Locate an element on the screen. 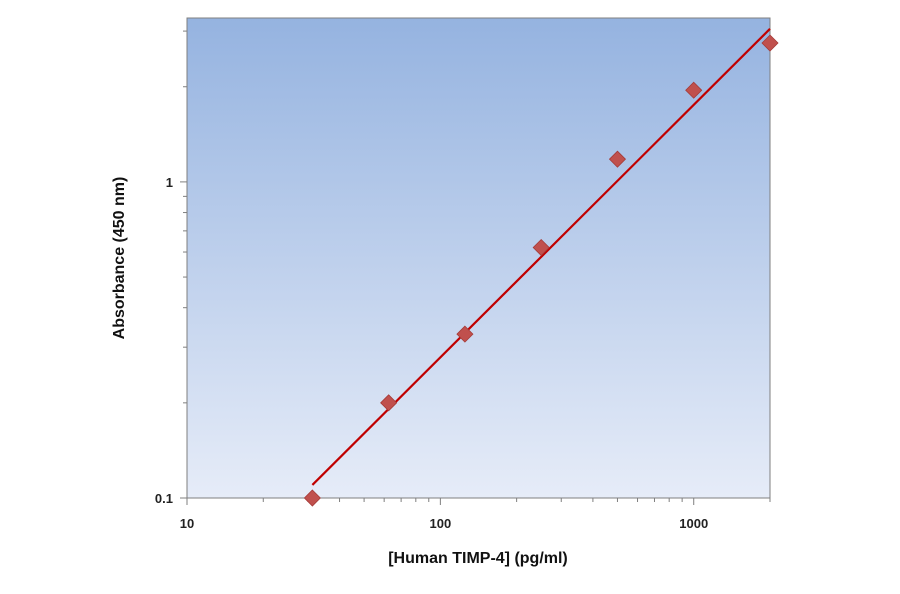 The height and width of the screenshot is (594, 900). x-axis-ticks: 10 100 1000 is located at coordinates (444, 514).